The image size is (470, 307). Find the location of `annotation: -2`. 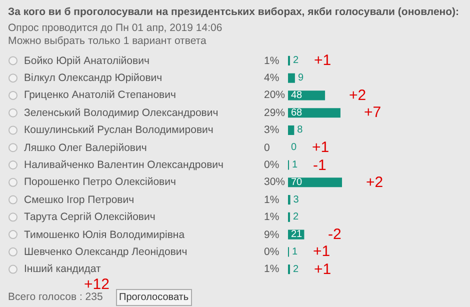

annotation: -2 is located at coordinates (335, 234).